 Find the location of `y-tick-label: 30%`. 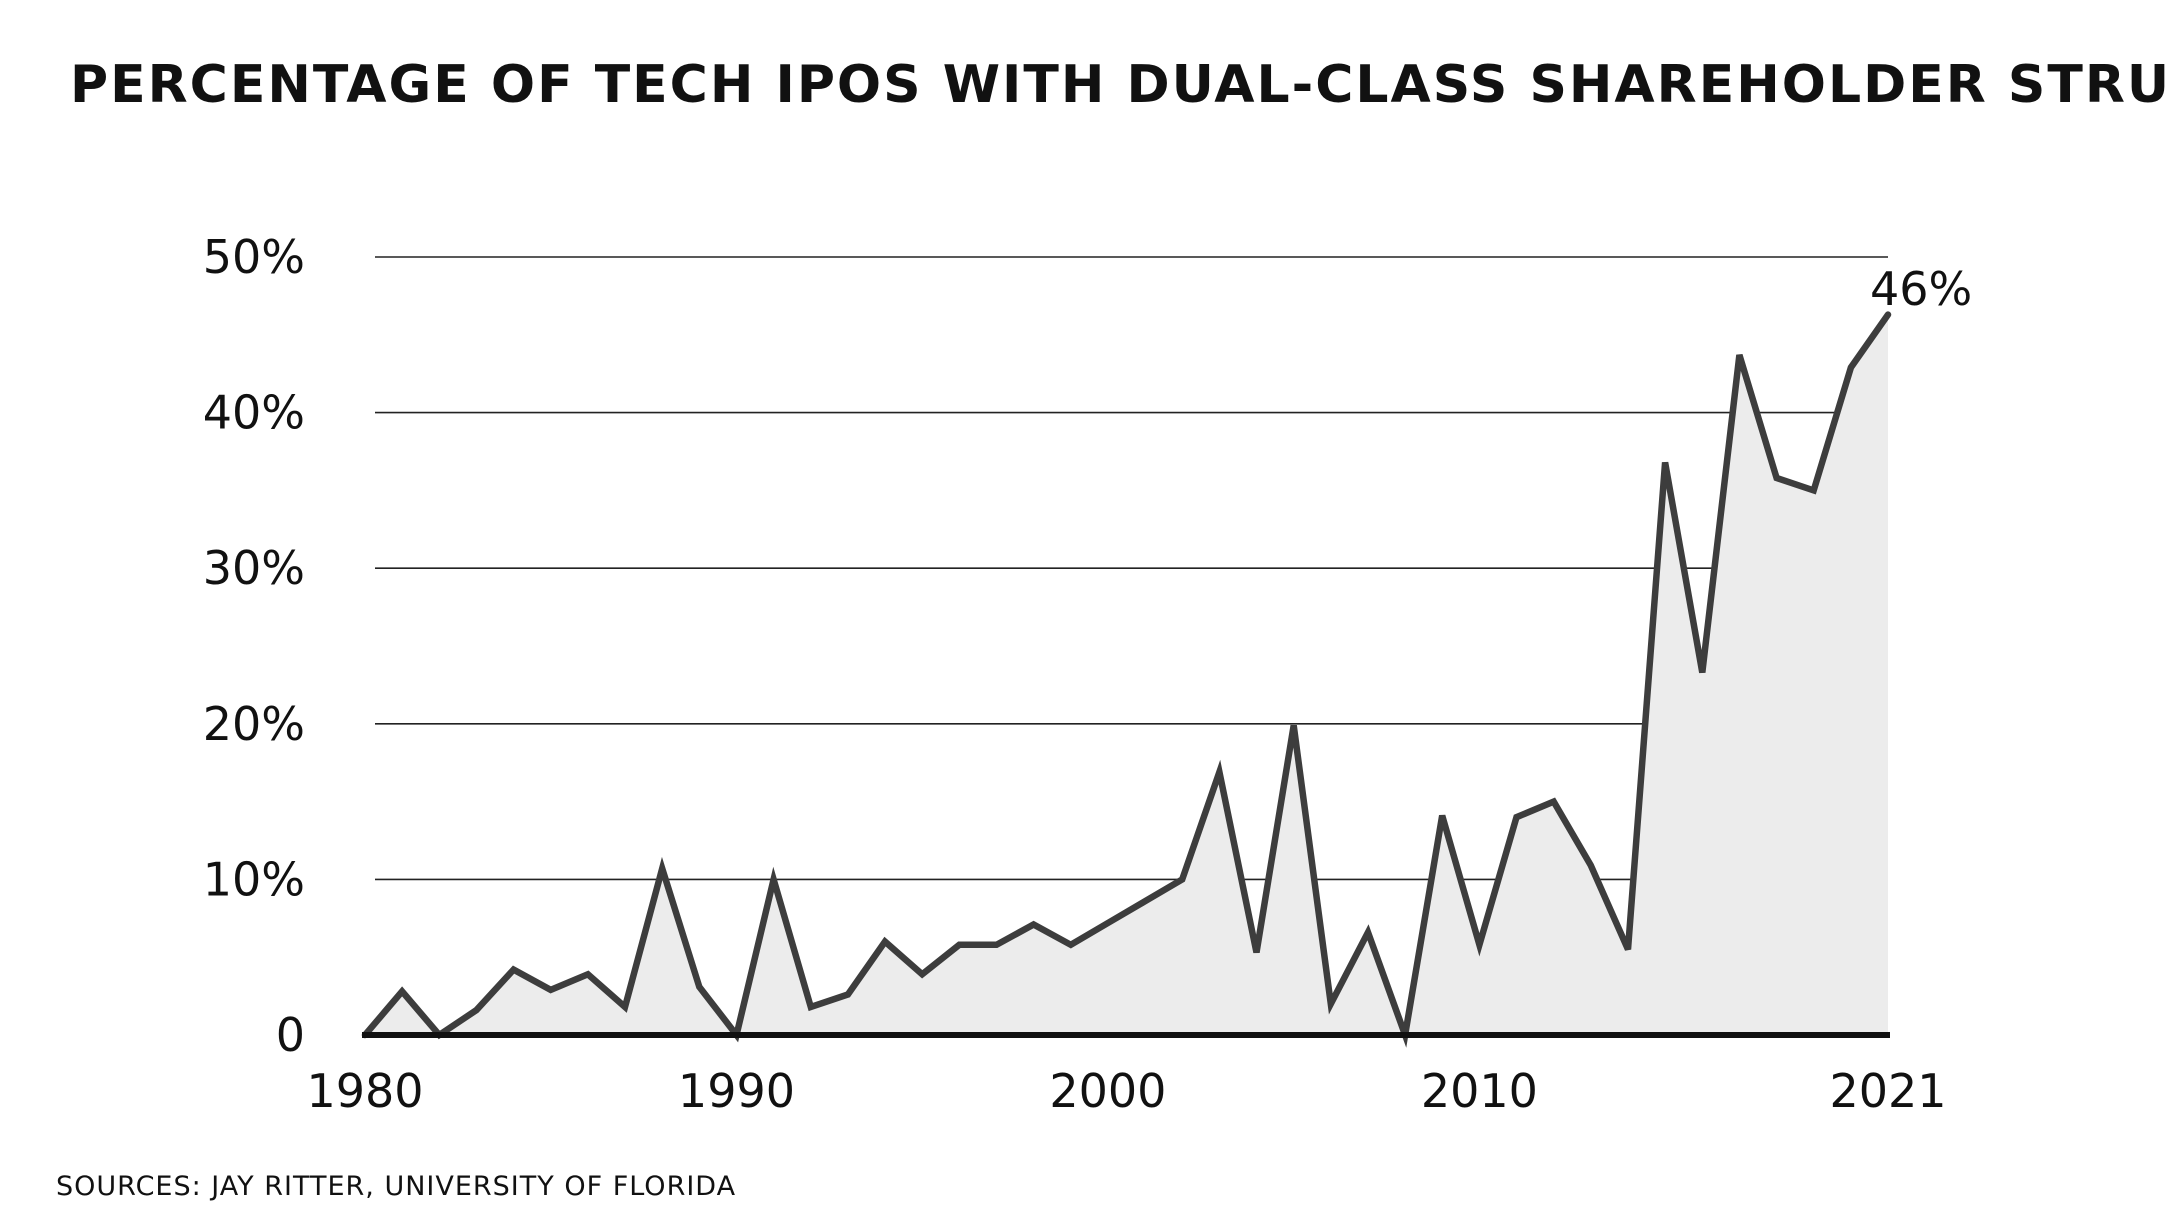

y-tick-label: 30% is located at coordinates (254, 568).